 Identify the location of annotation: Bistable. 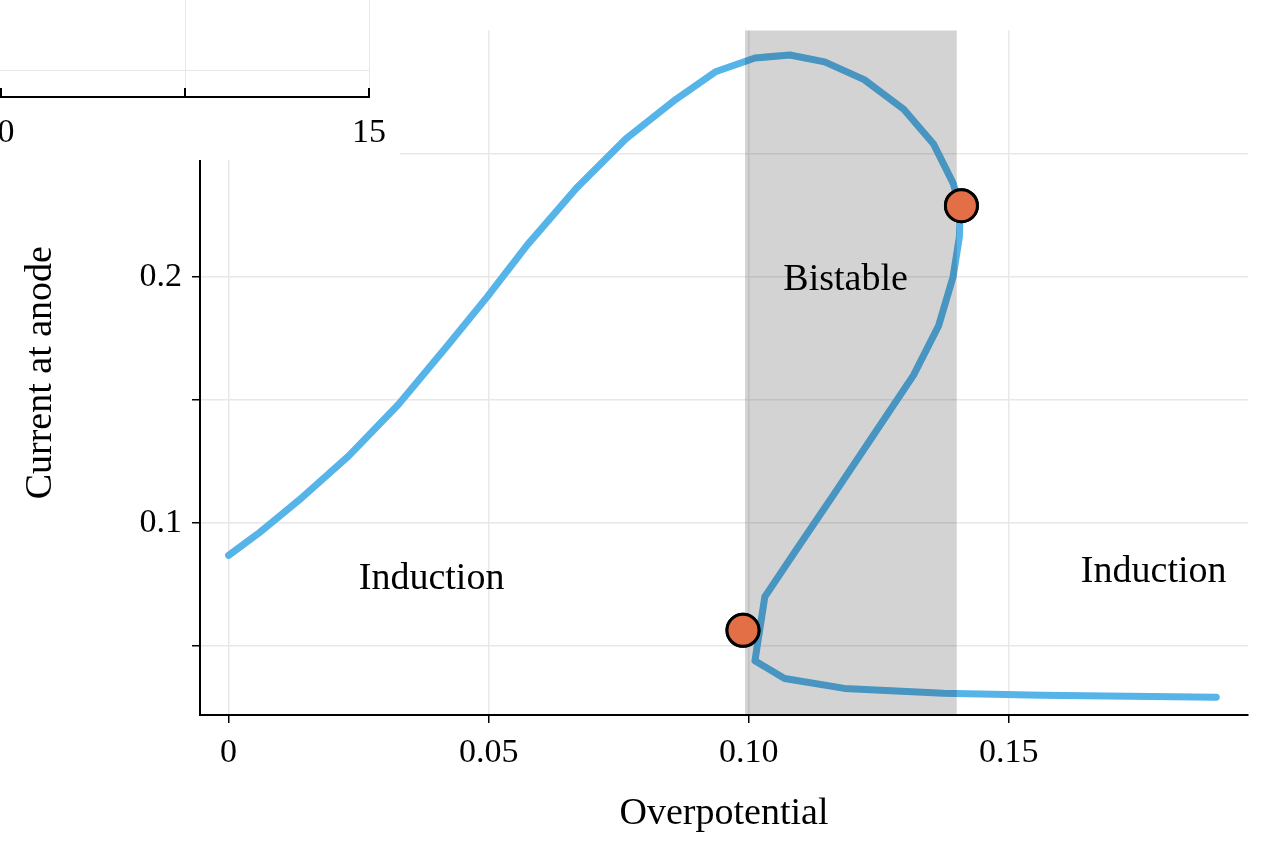
(845, 277).